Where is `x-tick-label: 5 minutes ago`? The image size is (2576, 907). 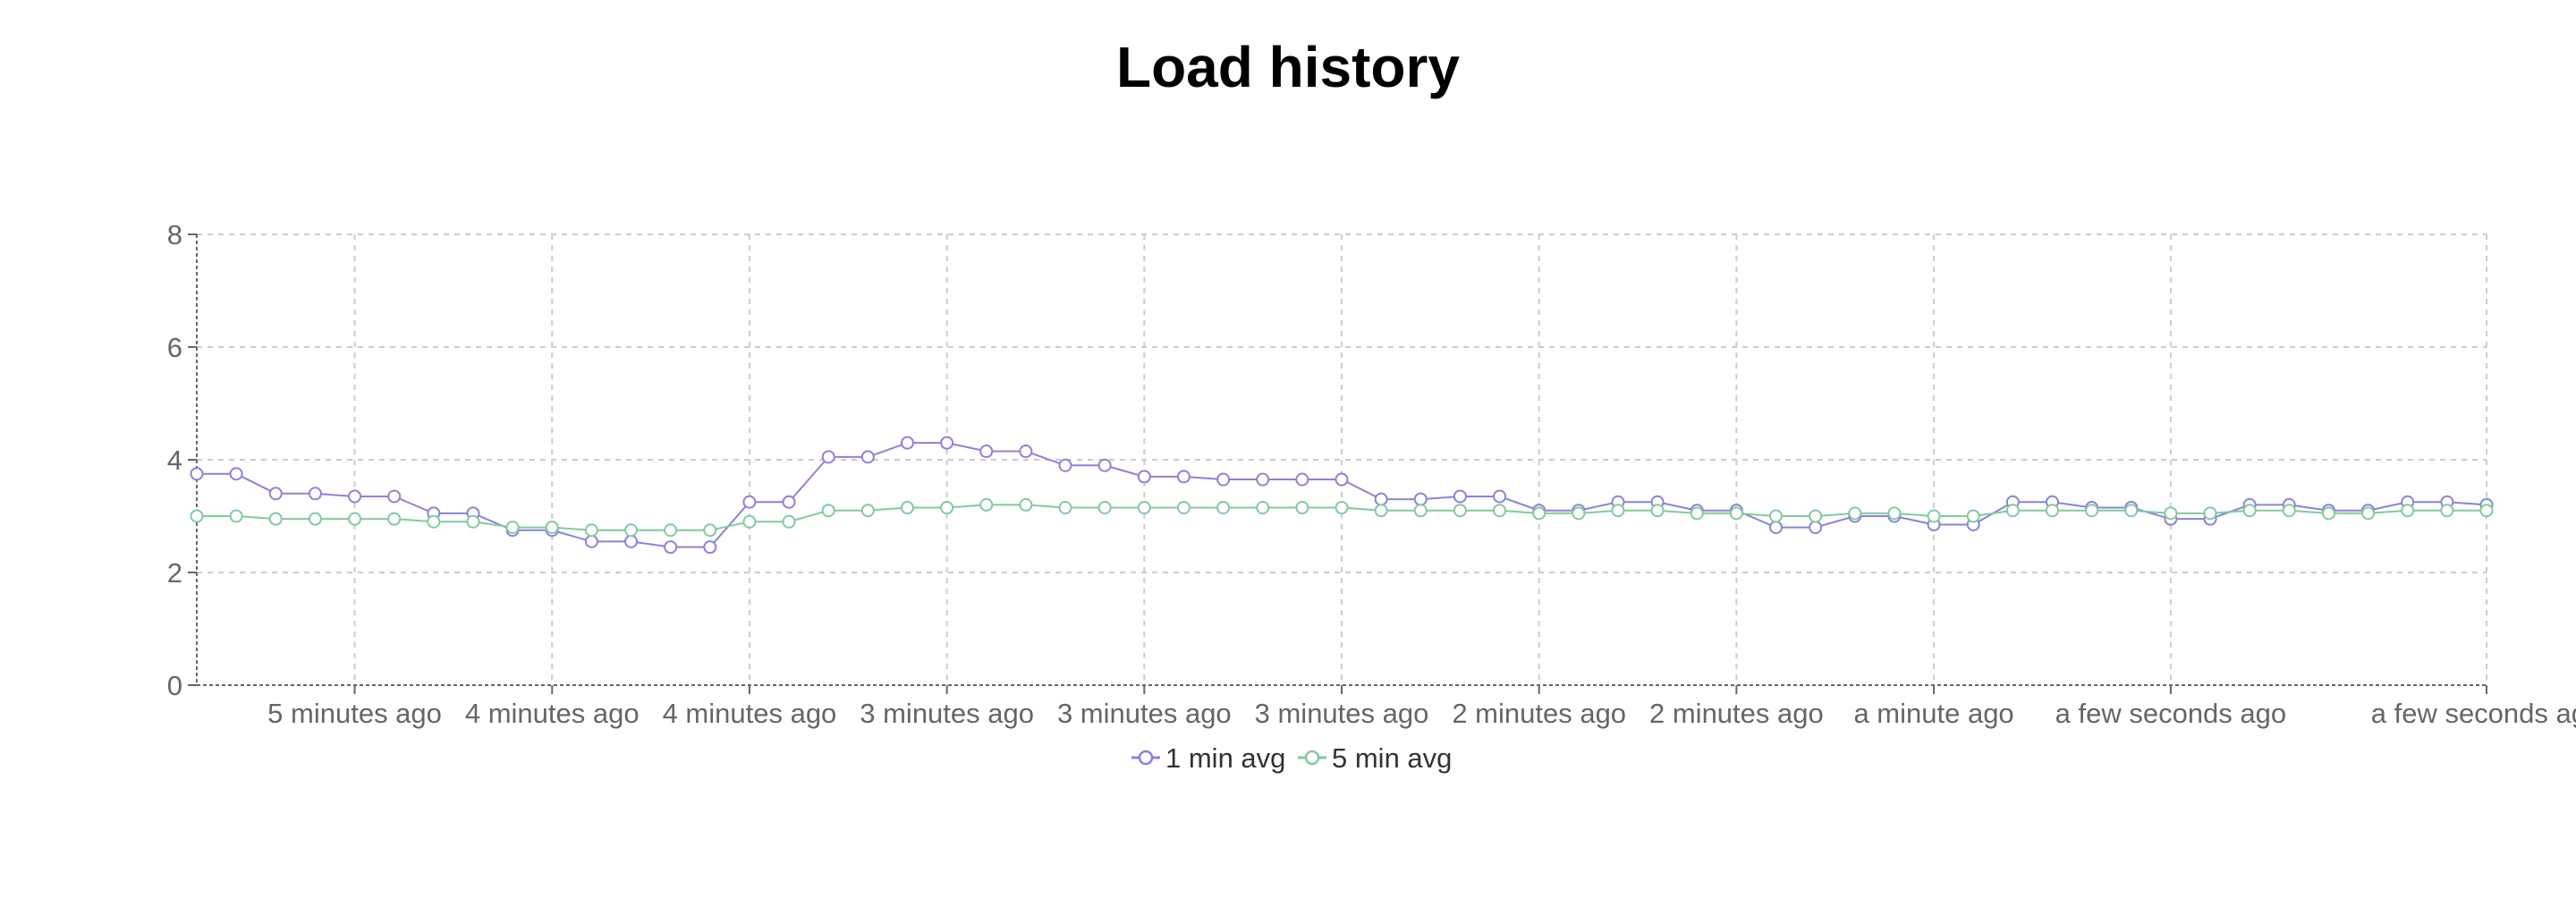
x-tick-label: 5 minutes ago is located at coordinates (354, 713).